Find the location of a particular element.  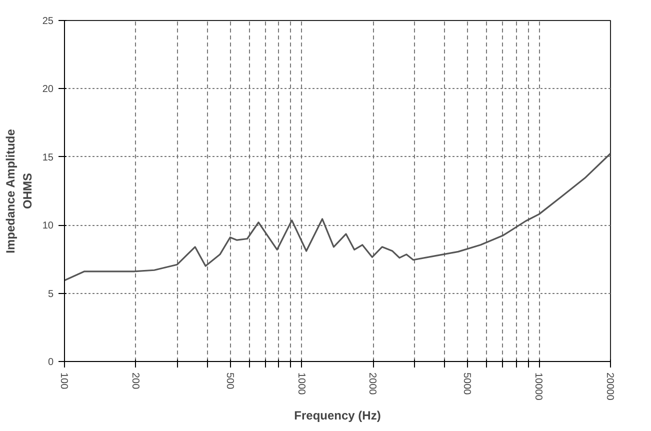

x-tick-label: 20000 is located at coordinates (609, 386).